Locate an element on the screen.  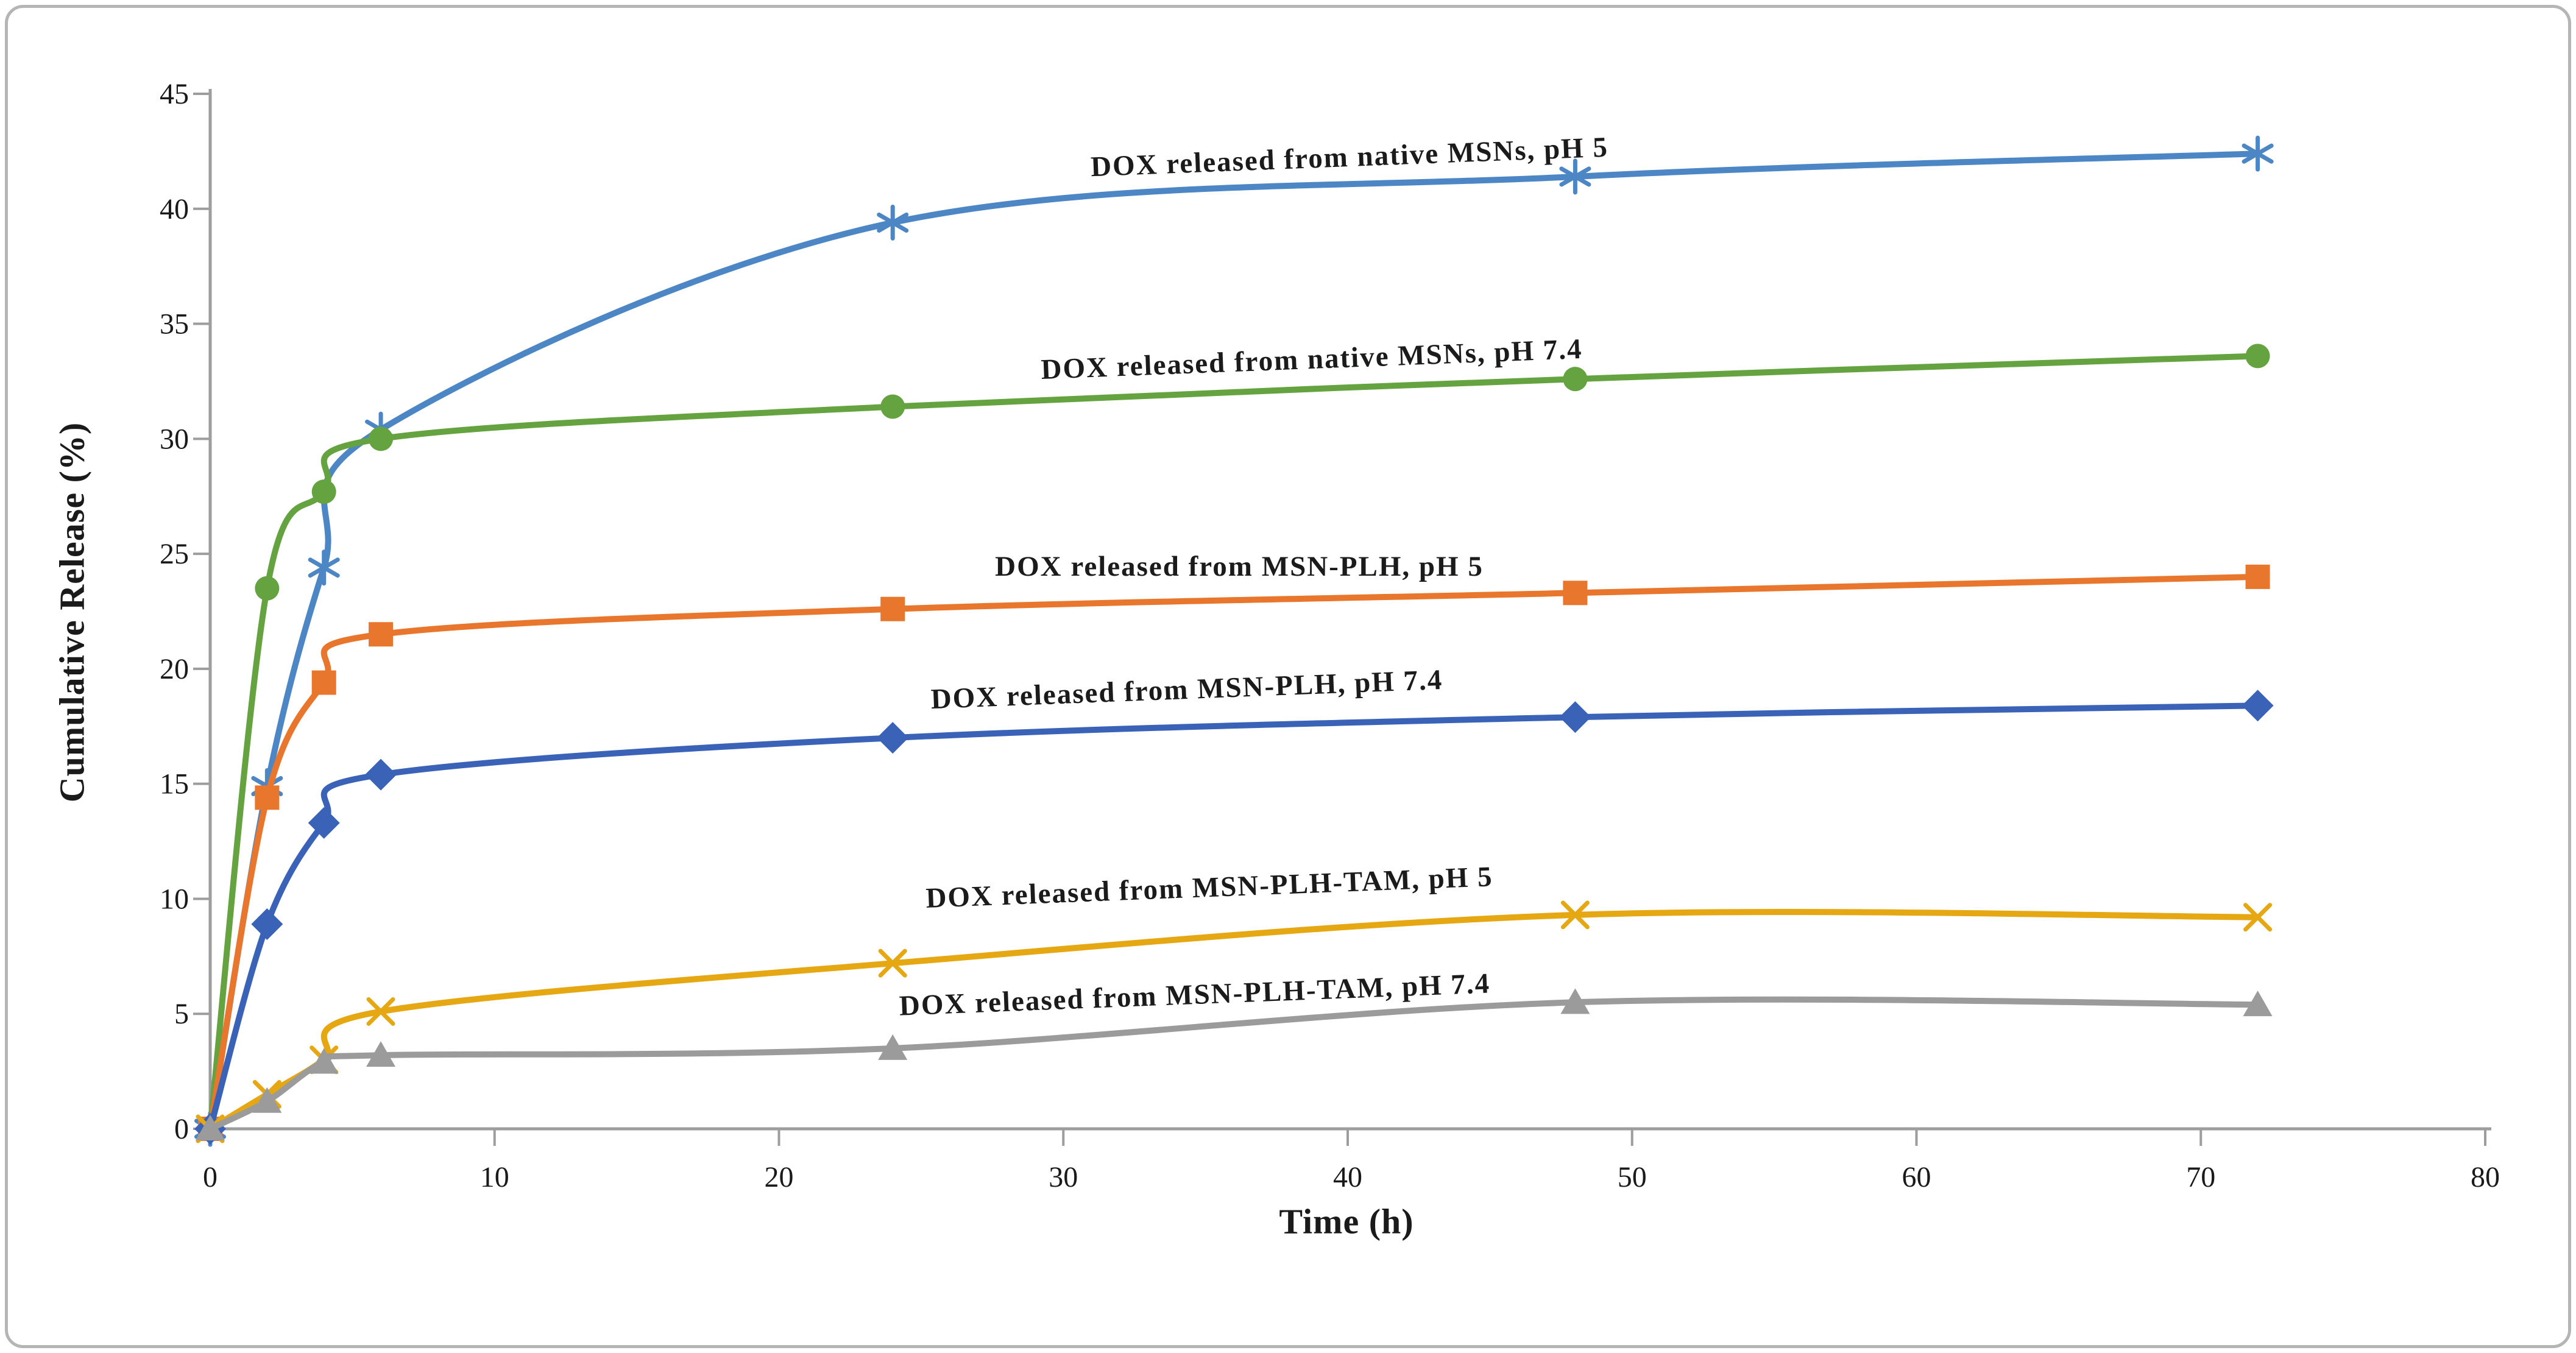
x-tick-label: 70 is located at coordinates (2200, 1177).